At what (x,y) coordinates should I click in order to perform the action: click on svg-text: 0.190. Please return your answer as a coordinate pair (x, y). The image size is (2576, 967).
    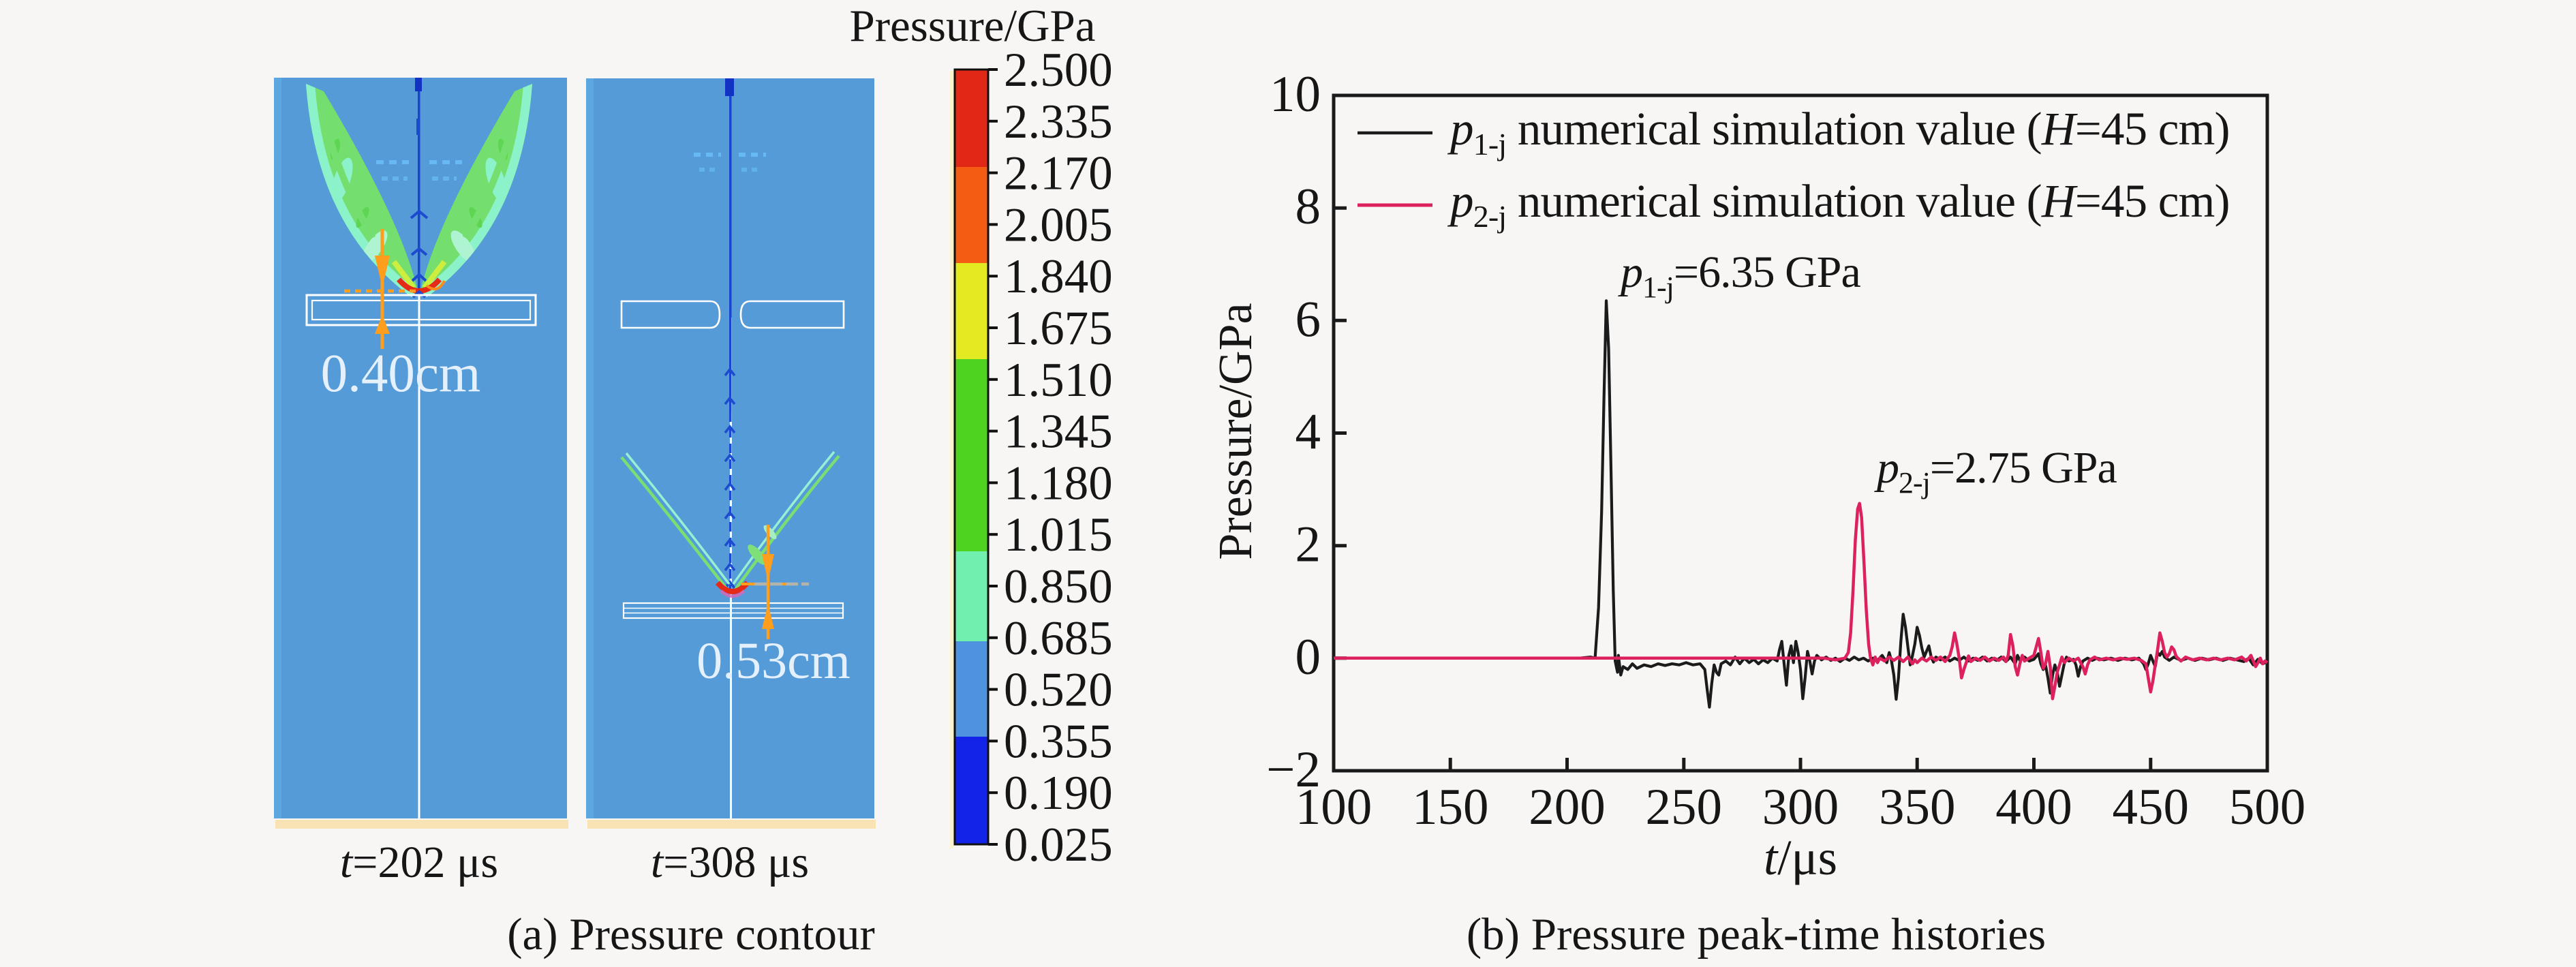
    Looking at the image, I should click on (1058, 793).